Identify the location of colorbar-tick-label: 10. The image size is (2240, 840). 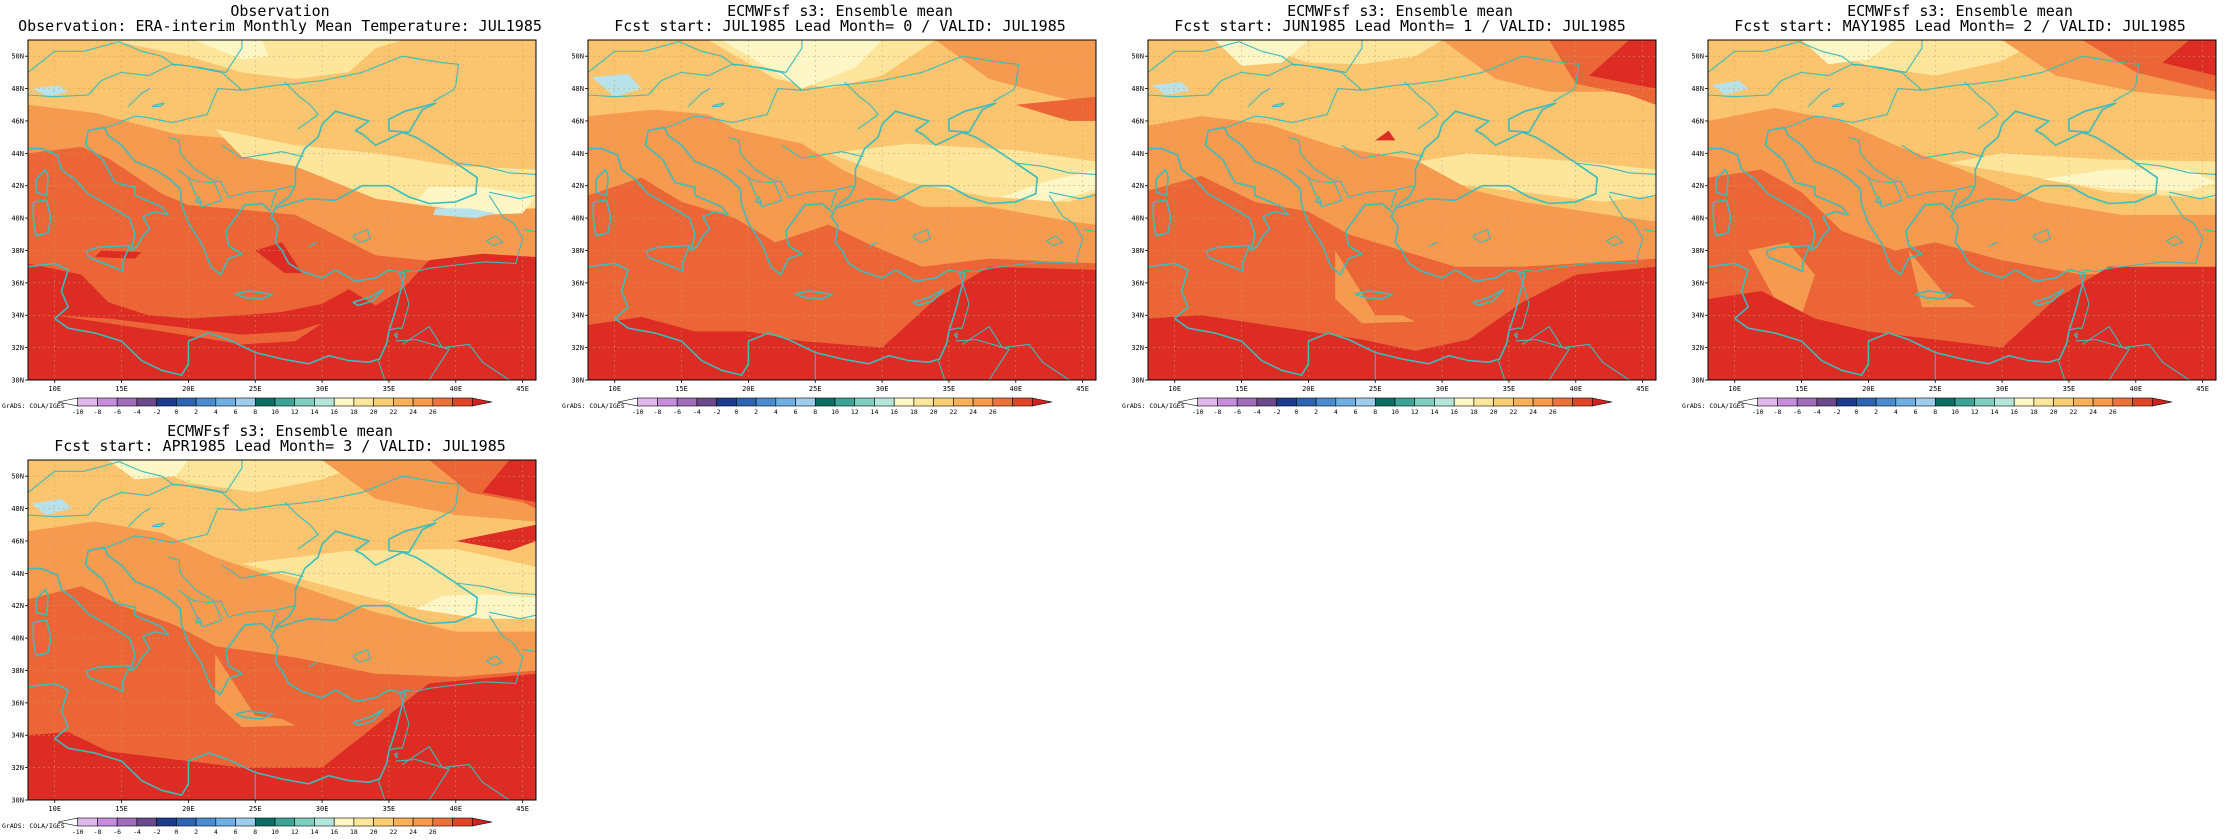
(1395, 412).